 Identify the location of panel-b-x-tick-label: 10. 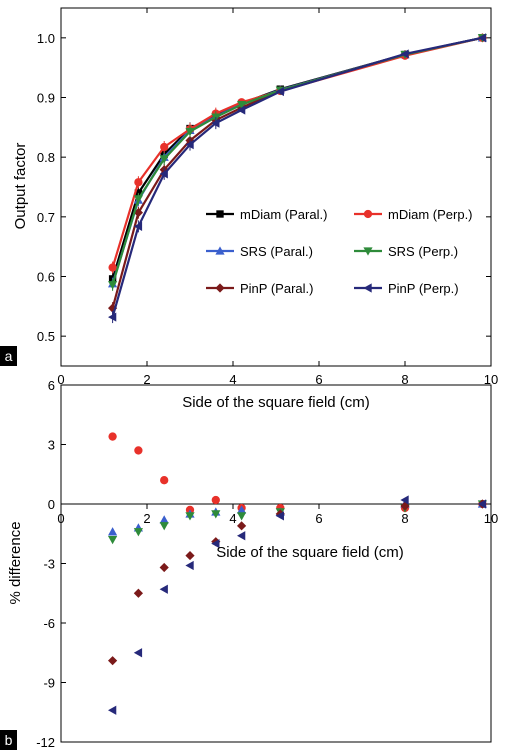
(491, 518).